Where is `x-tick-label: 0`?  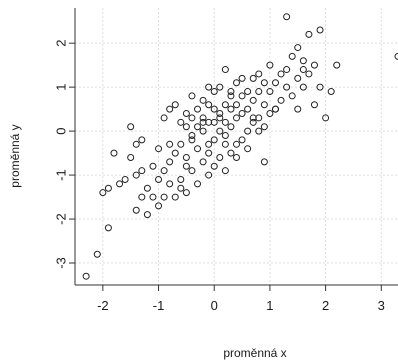
x-tick-label: 0 is located at coordinates (214, 305).